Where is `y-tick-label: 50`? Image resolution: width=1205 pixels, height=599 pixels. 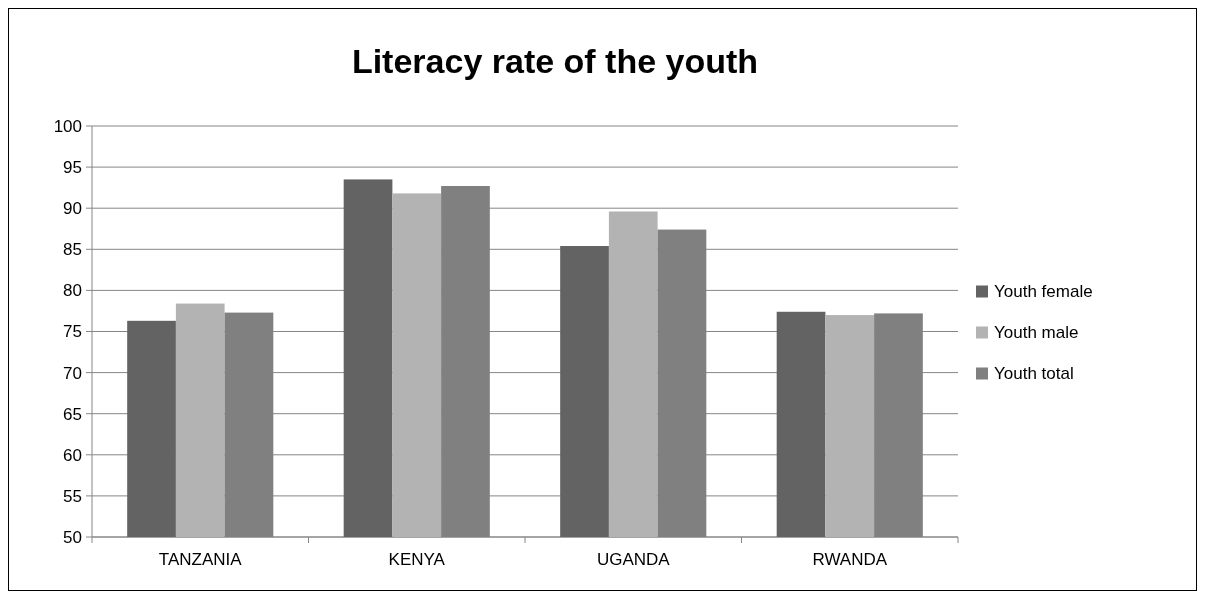
y-tick-label: 50 is located at coordinates (72, 537).